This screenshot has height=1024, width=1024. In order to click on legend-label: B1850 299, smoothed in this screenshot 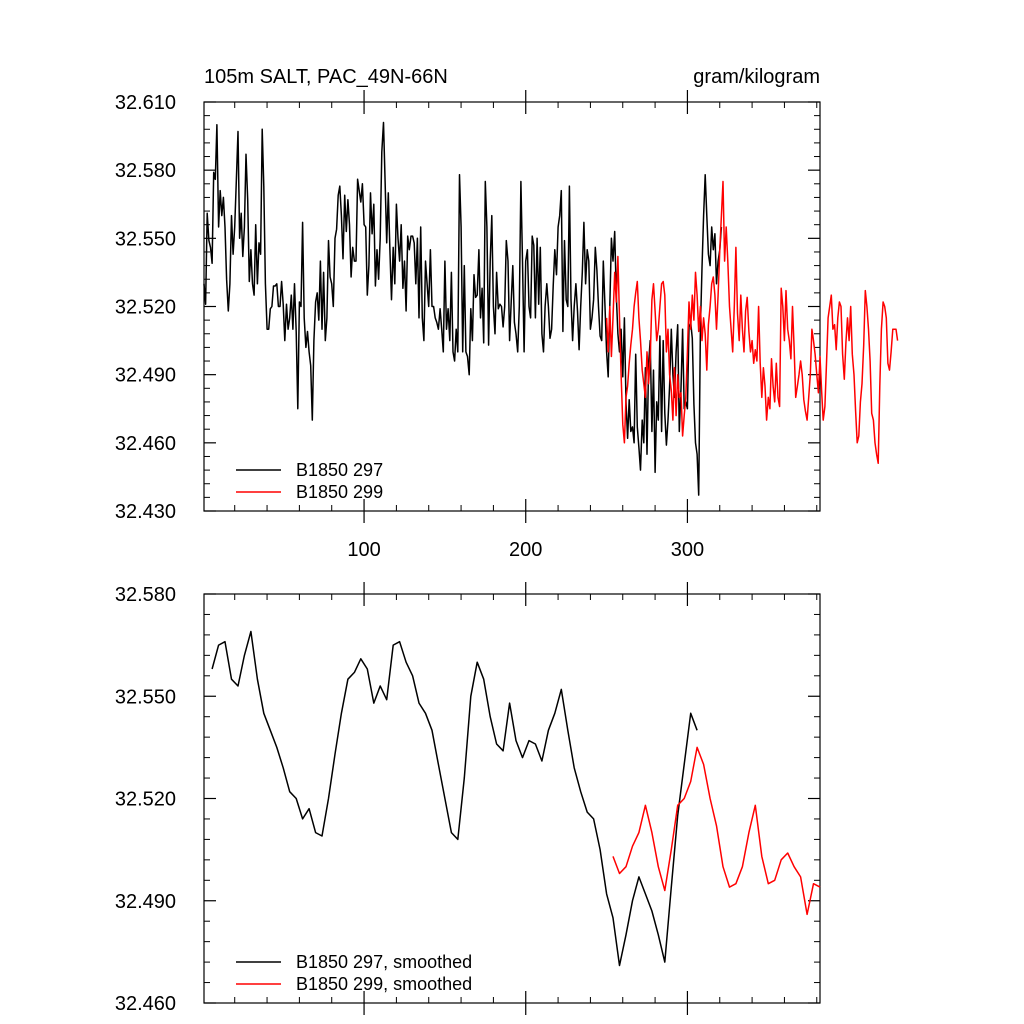, I will do `click(384, 984)`.